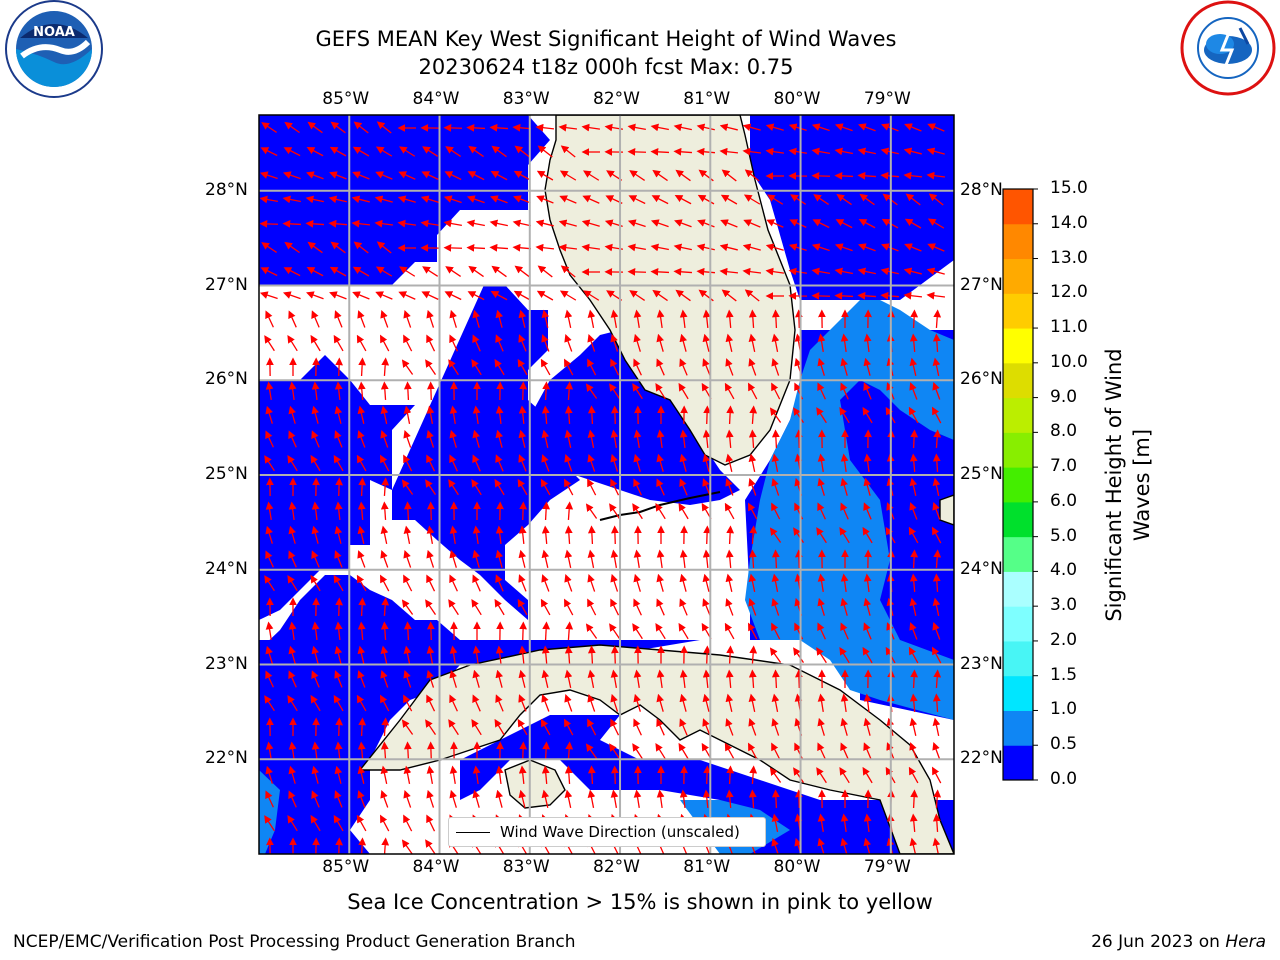 The image size is (1280, 960). What do you see at coordinates (346, 99) in the screenshot?
I see `lon-tick-label: 85°W` at bounding box center [346, 99].